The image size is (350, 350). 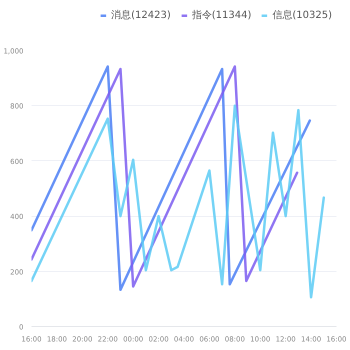 I want to click on legend-label: 消息(12423), so click(x=141, y=15).